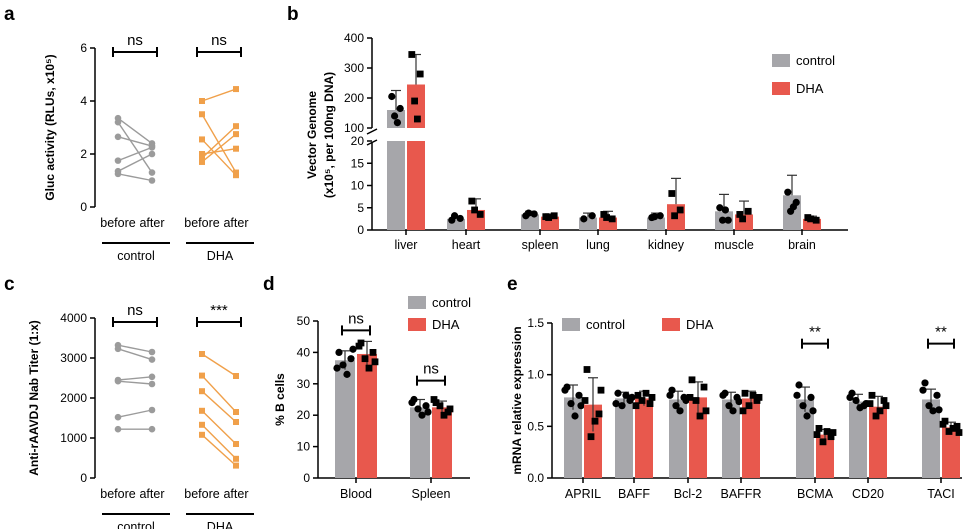  What do you see at coordinates (396, 185) in the screenshot?
I see `panel-b-bar-control-liver-lower` at bounding box center [396, 185].